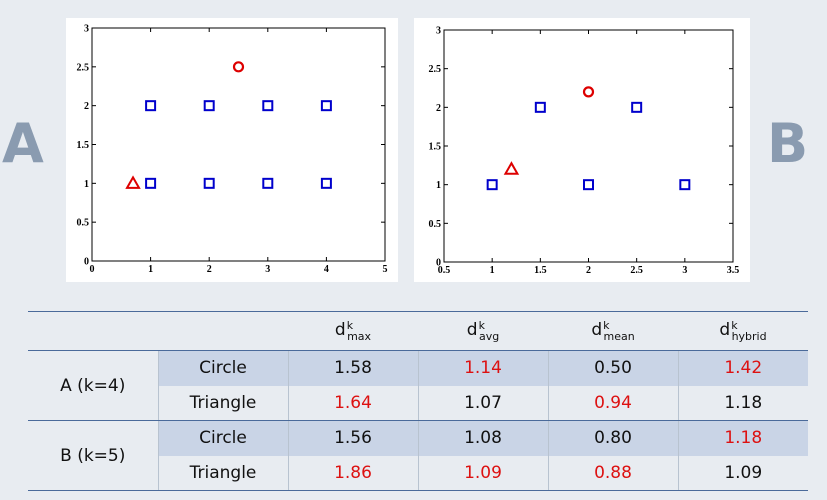 This screenshot has width=827, height=500. Describe the element at coordinates (83, 67) in the screenshot. I see `plot-a-ytick-label: 2.5` at that location.